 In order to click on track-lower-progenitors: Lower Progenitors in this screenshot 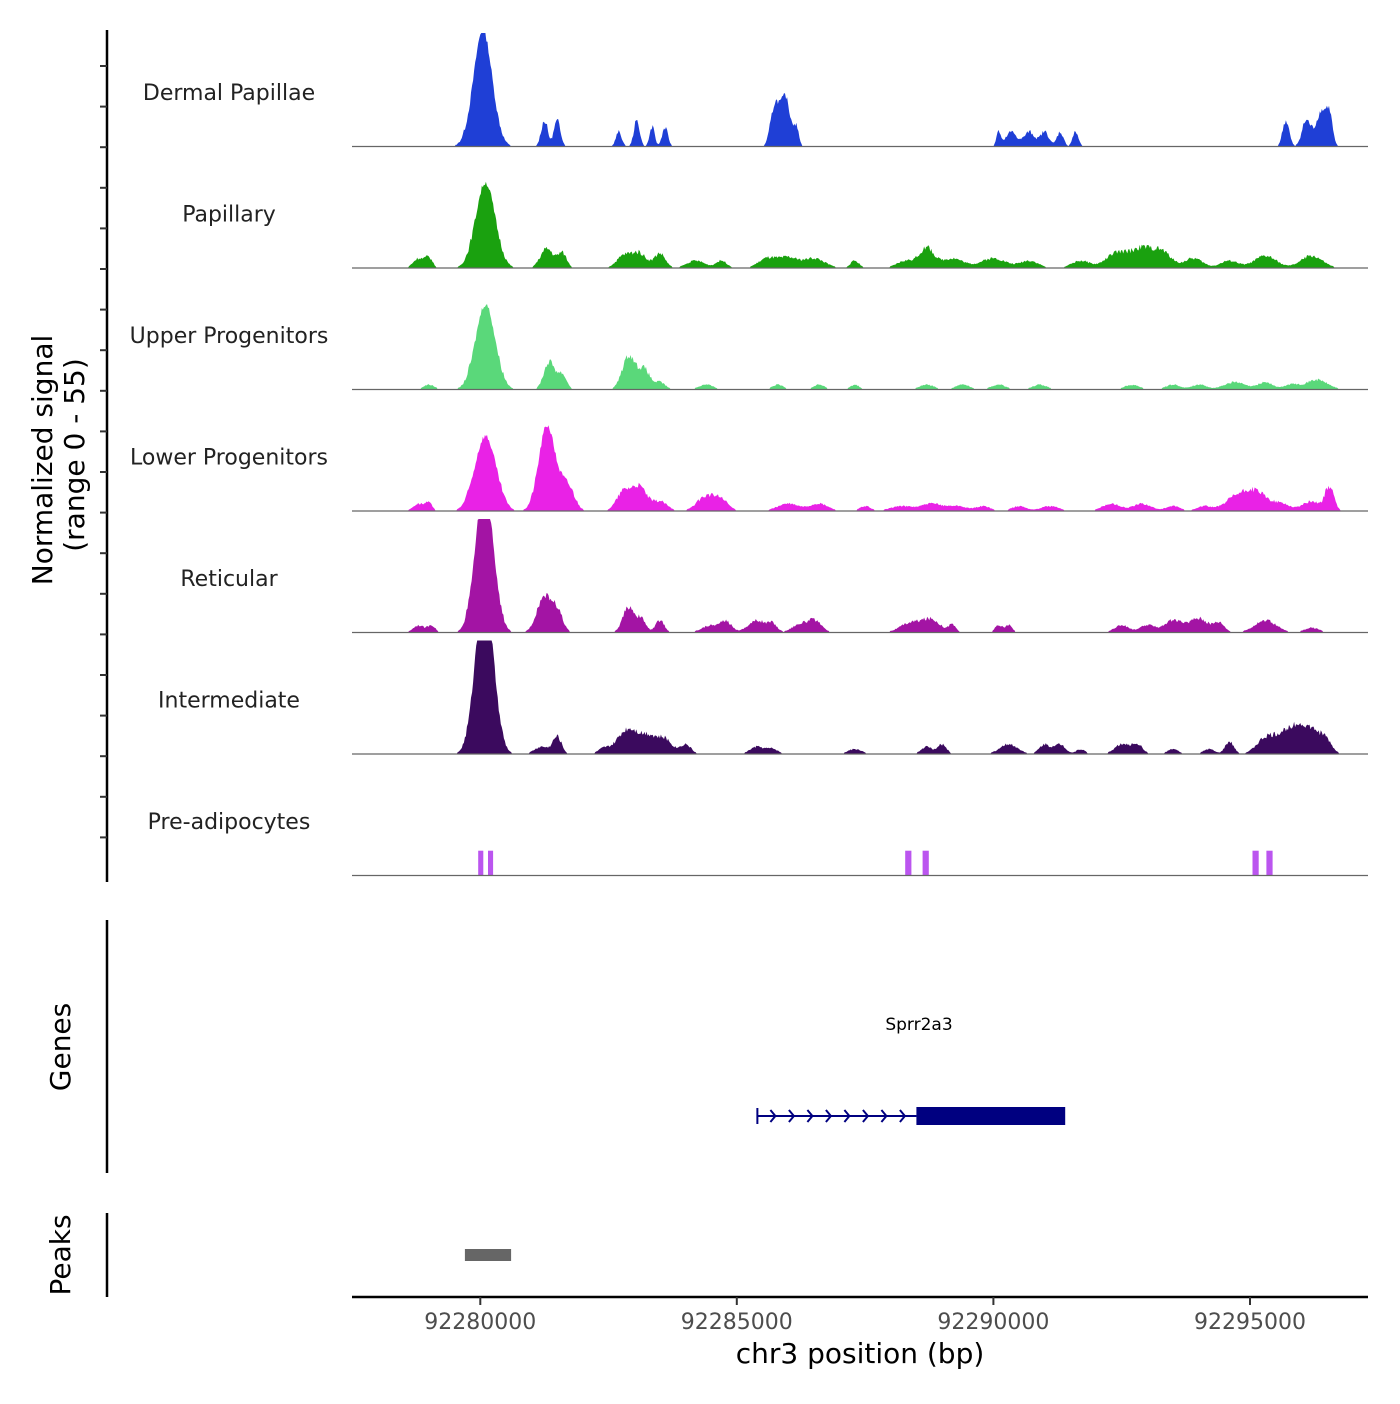, I will do `click(749, 468)`.